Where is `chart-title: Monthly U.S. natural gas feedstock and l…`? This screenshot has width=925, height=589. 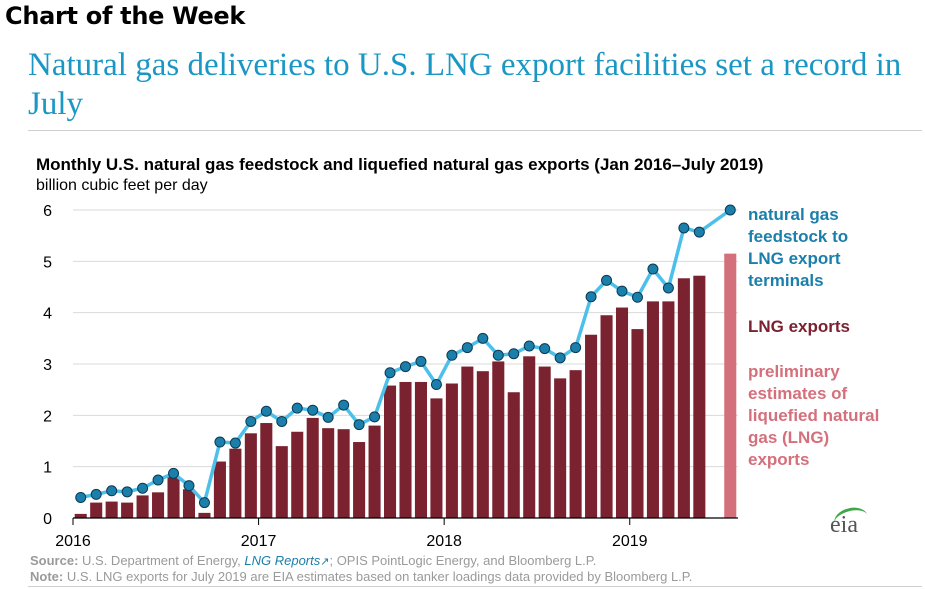 chart-title: Monthly U.S. natural gas feedstock and l… is located at coordinates (400, 164).